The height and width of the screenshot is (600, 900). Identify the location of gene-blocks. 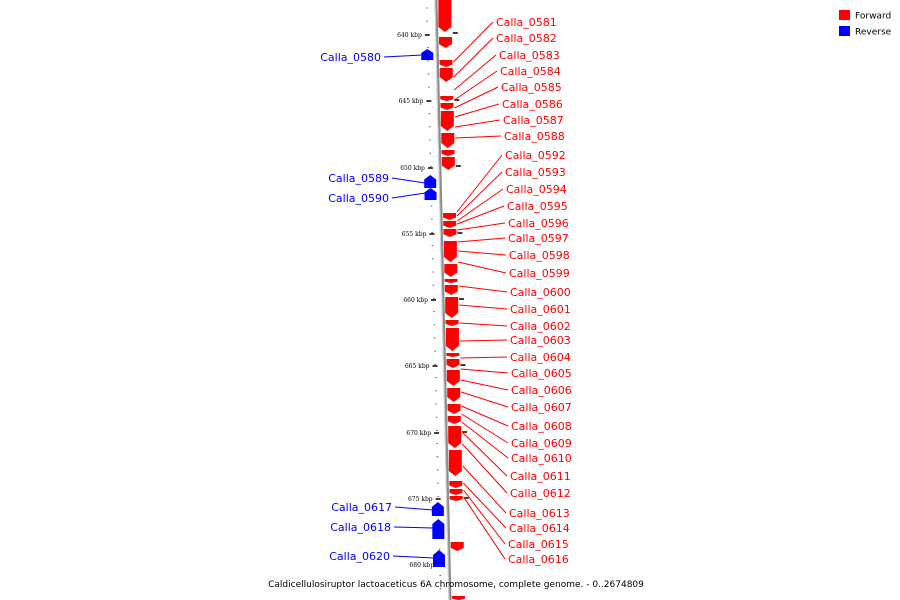
(443, 300).